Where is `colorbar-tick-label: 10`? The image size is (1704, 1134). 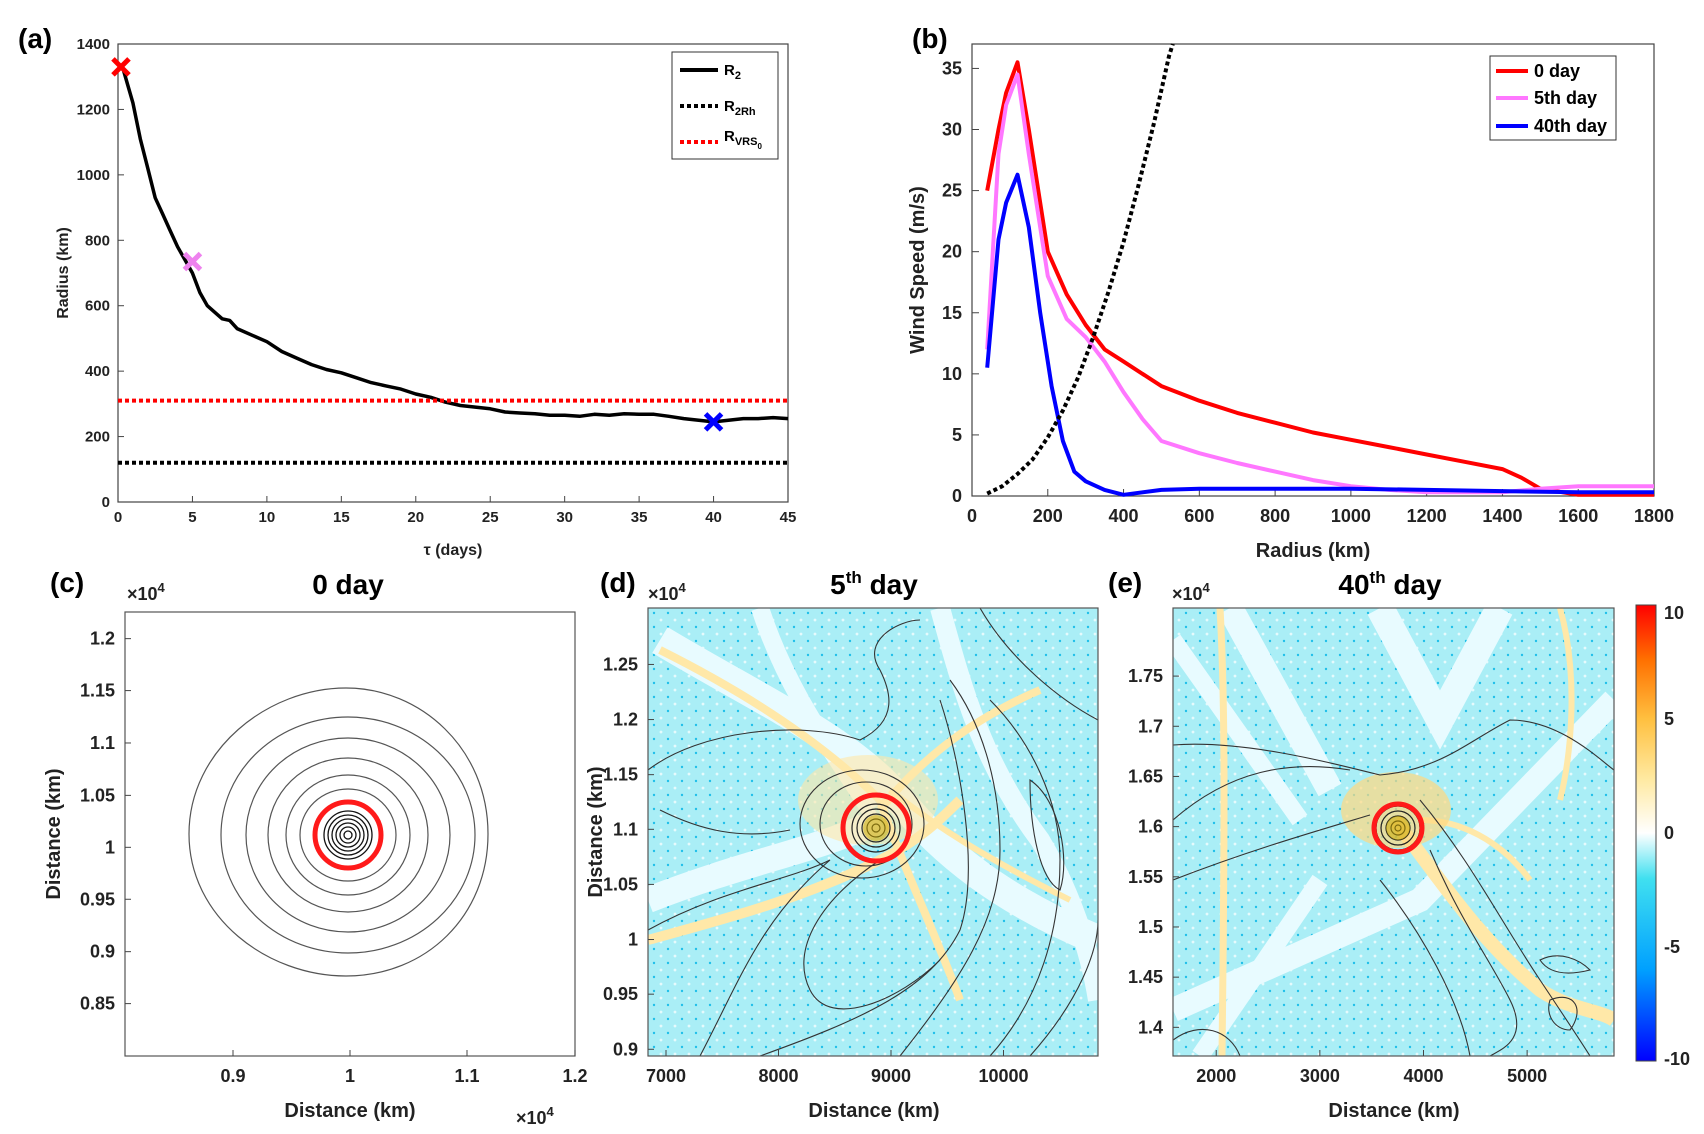
colorbar-tick-label: 10 is located at coordinates (1674, 613).